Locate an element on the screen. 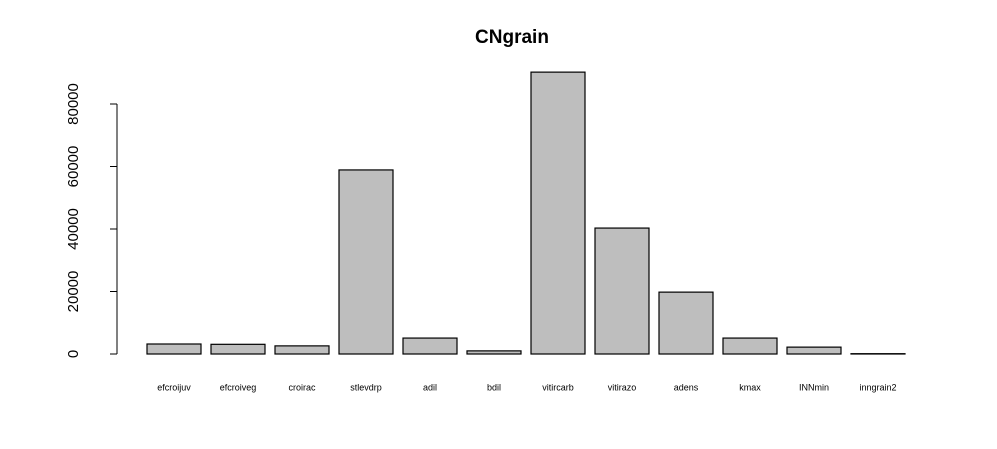 The image size is (997, 449). x-tick-label: vitircarb is located at coordinates (558, 387).